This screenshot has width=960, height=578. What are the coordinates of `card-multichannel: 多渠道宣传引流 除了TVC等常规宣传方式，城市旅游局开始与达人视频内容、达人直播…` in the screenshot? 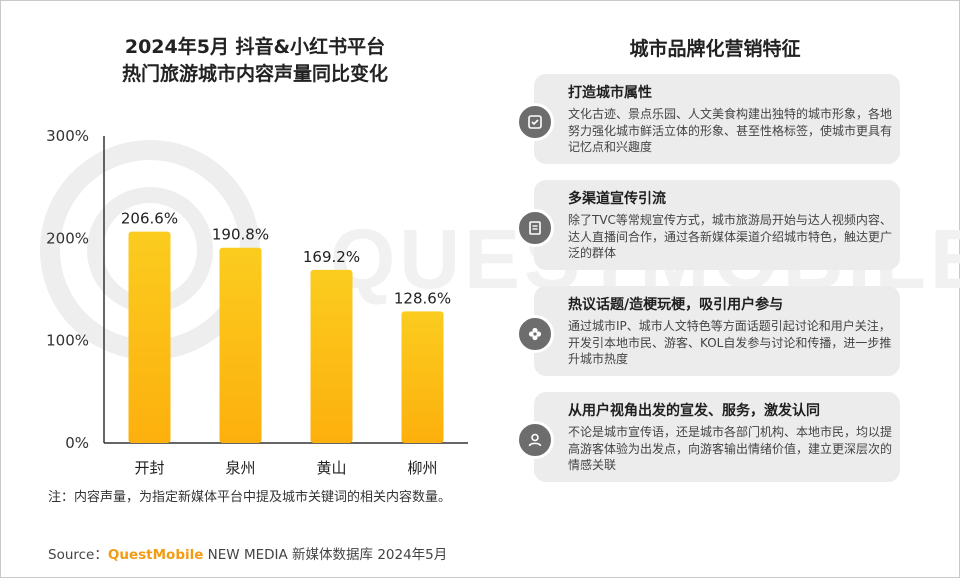 It's located at (708, 225).